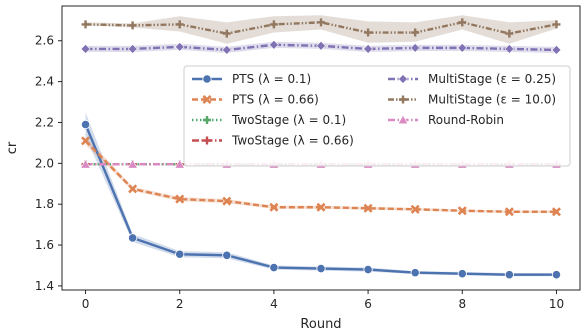 Image resolution: width=586 pixels, height=335 pixels. What do you see at coordinates (320, 324) in the screenshot?
I see `x-axis-label: Round` at bounding box center [320, 324].